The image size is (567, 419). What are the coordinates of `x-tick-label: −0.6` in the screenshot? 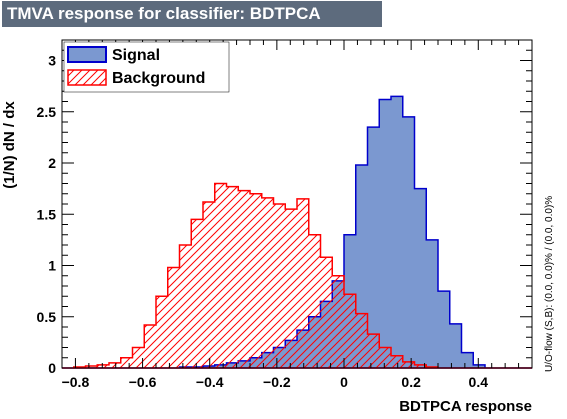 It's located at (143, 382).